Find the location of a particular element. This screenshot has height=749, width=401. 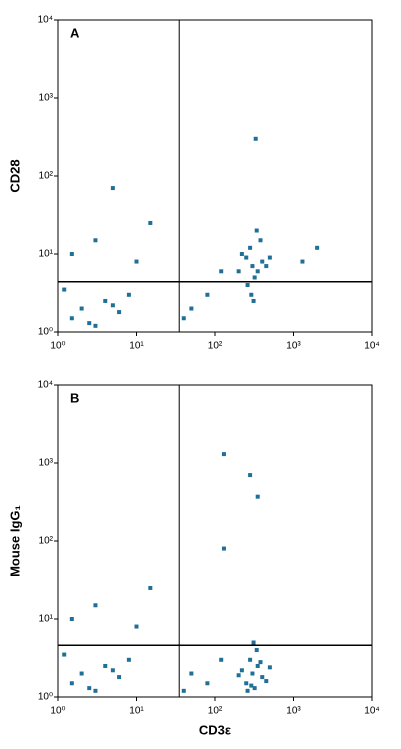

y-axis-label: Mouse IgG₁ is located at coordinates (14, 541).